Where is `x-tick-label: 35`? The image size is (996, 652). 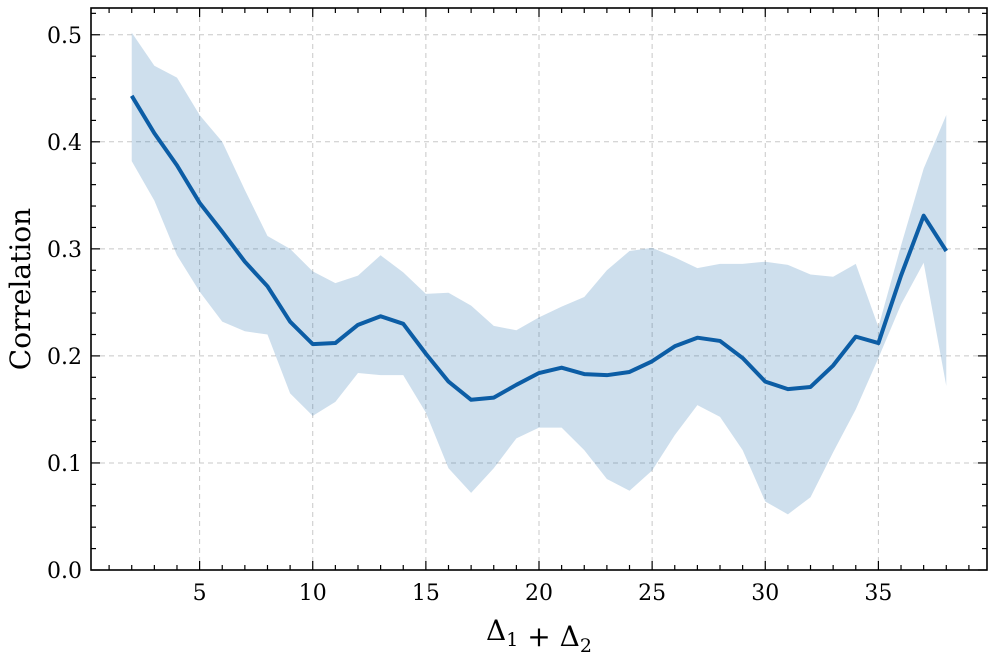 x-tick-label: 35 is located at coordinates (878, 593).